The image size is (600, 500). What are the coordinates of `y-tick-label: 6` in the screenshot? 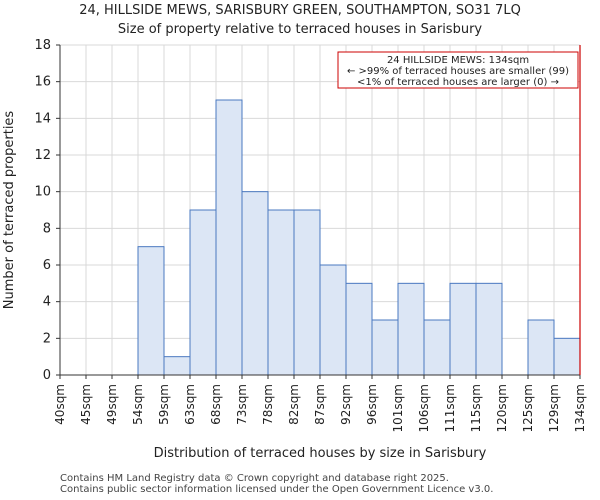 It's located at (47, 265).